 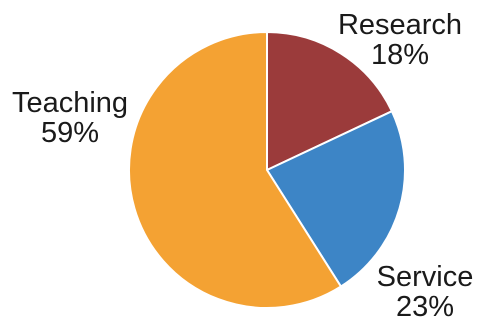 I want to click on slice-name-teaching: Teaching, so click(x=70, y=103).